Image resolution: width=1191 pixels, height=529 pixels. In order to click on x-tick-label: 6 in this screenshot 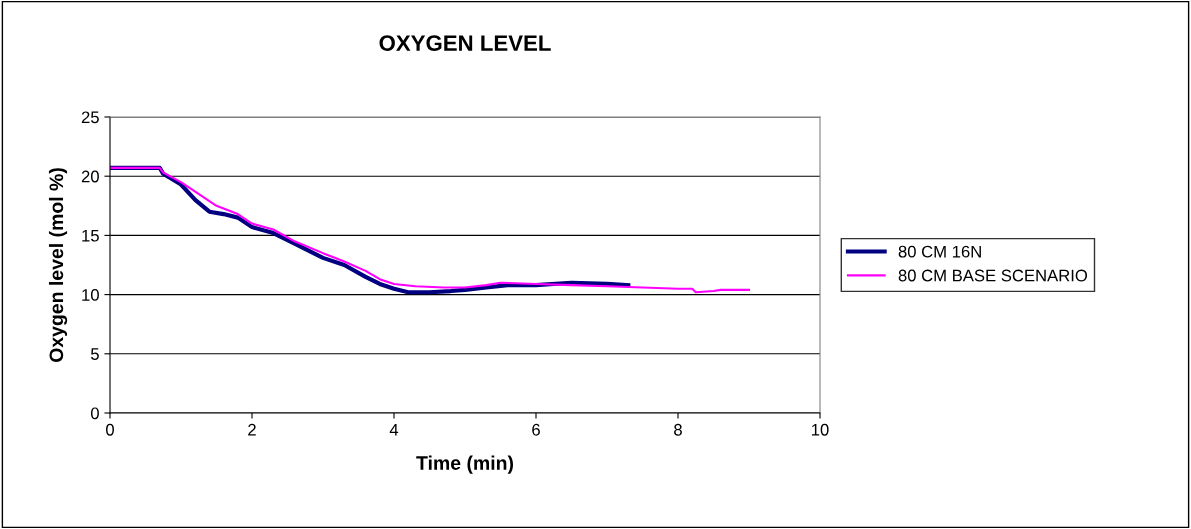, I will do `click(536, 429)`.